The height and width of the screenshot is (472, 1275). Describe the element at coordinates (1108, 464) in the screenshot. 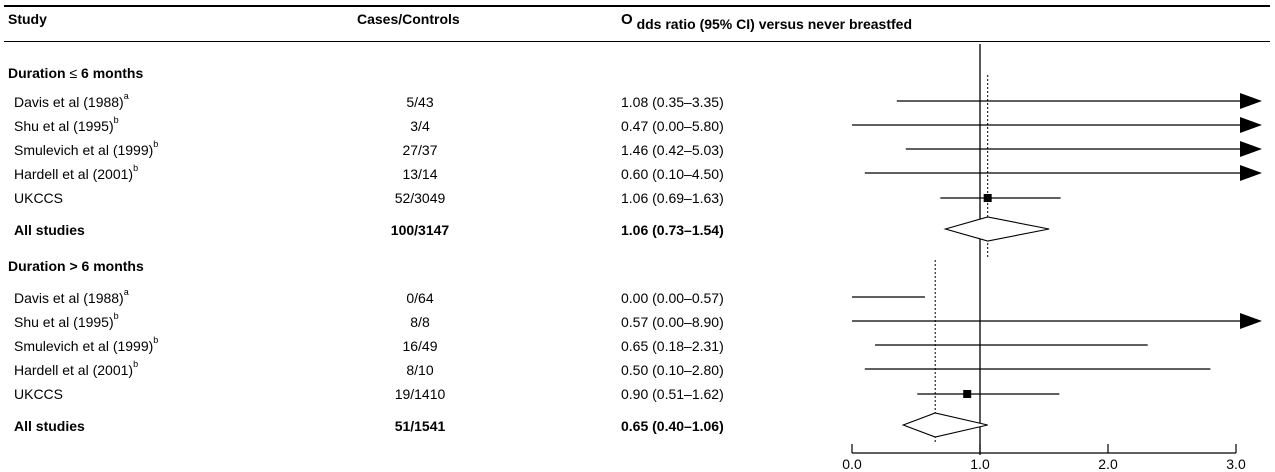

I see `x-tick-label: 2.0` at that location.